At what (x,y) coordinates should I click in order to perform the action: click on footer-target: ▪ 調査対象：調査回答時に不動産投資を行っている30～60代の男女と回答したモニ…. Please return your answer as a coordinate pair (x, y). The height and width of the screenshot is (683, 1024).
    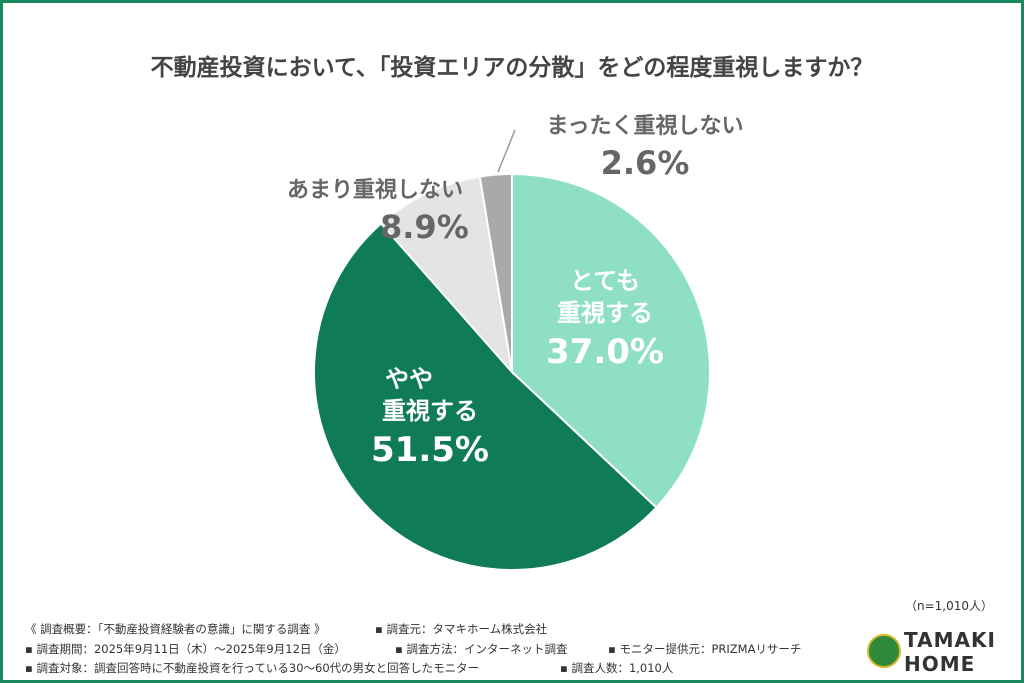
    Looking at the image, I should click on (252, 668).